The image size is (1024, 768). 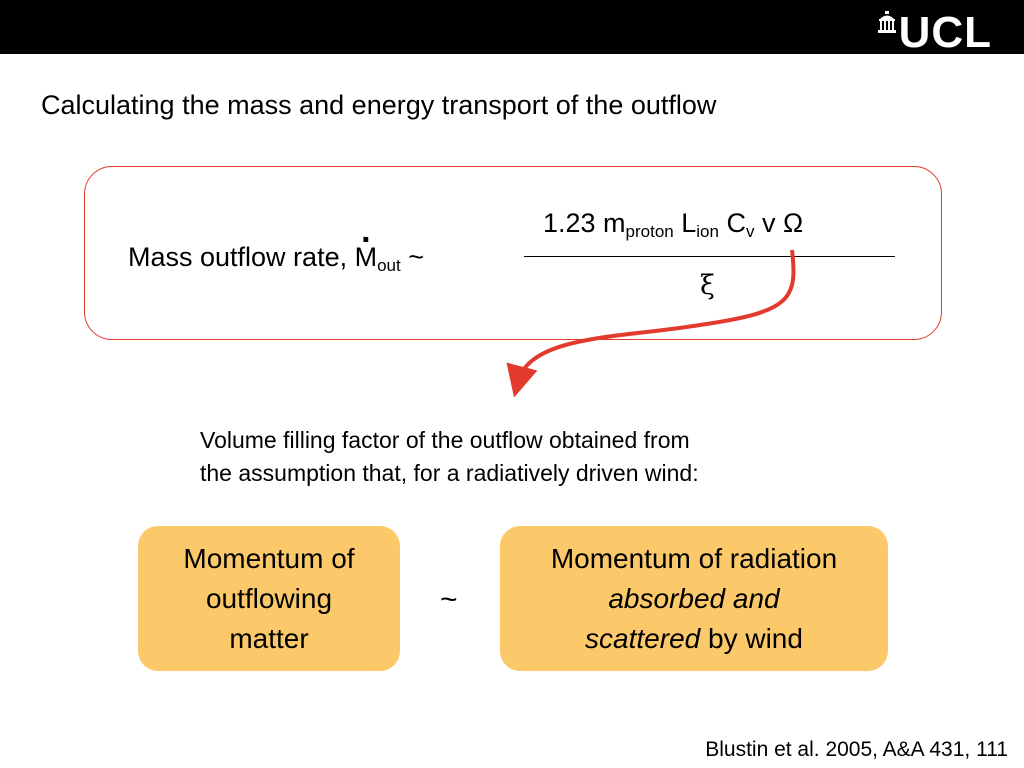 I want to click on right-box-rest: by wind, so click(x=751, y=638).